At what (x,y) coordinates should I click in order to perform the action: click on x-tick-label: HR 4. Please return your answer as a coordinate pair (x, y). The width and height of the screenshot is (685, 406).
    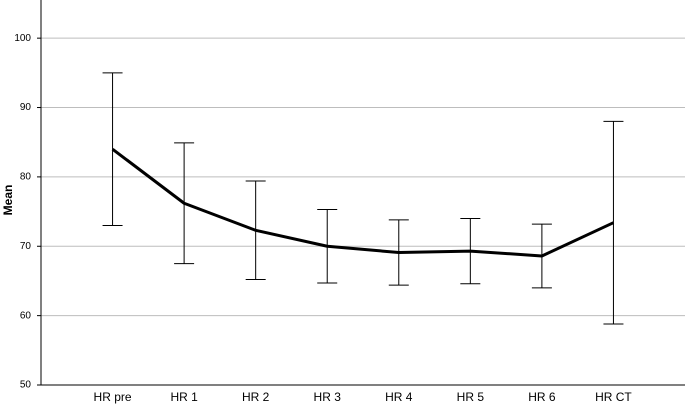
    Looking at the image, I should click on (399, 397).